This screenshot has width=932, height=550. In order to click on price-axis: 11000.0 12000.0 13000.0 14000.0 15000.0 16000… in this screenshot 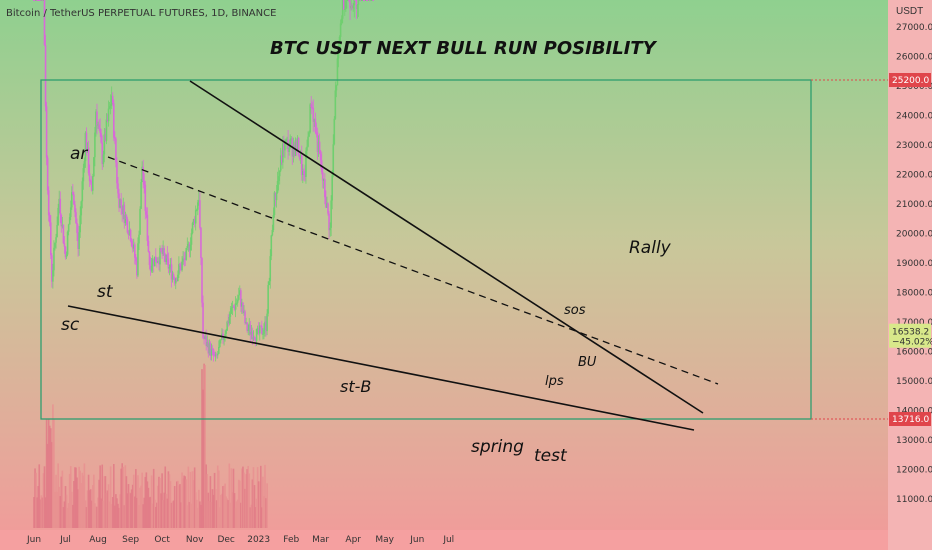, I will do `click(910, 264)`.